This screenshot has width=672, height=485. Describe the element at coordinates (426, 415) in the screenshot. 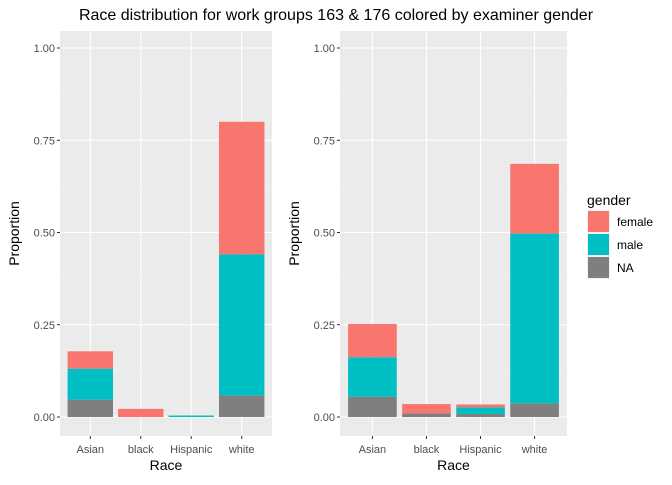

I see `bar-na-black` at that location.